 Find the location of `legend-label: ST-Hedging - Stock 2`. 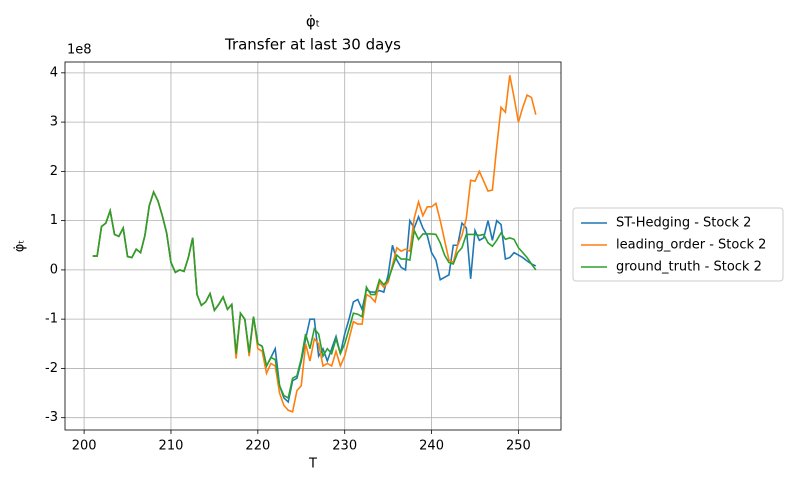

legend-label: ST-Hedging - Stock 2 is located at coordinates (683, 223).